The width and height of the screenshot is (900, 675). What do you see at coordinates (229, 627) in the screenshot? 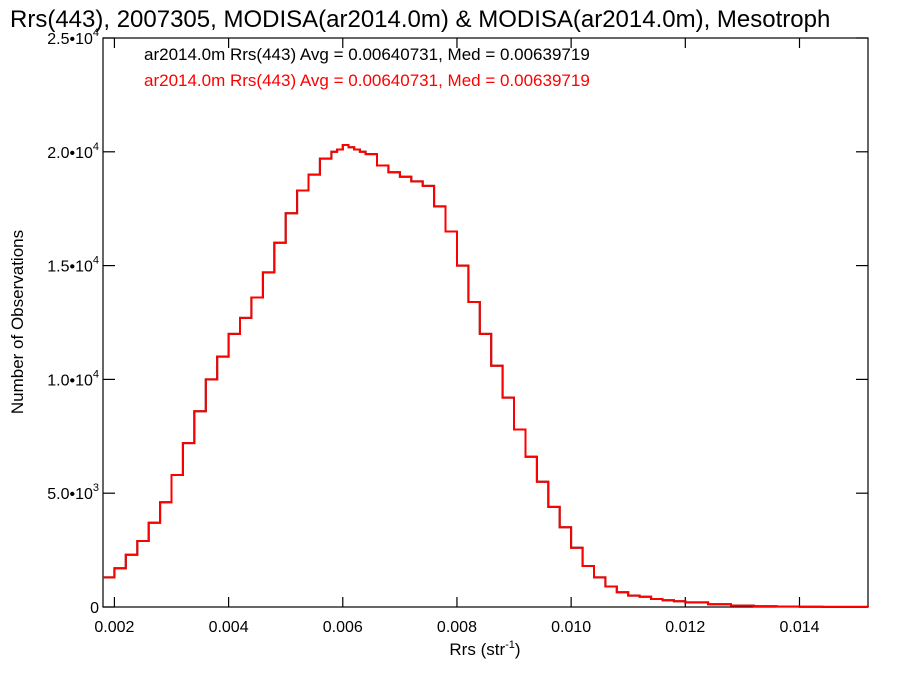
I see `x-tick-label: 0.004` at bounding box center [229, 627].